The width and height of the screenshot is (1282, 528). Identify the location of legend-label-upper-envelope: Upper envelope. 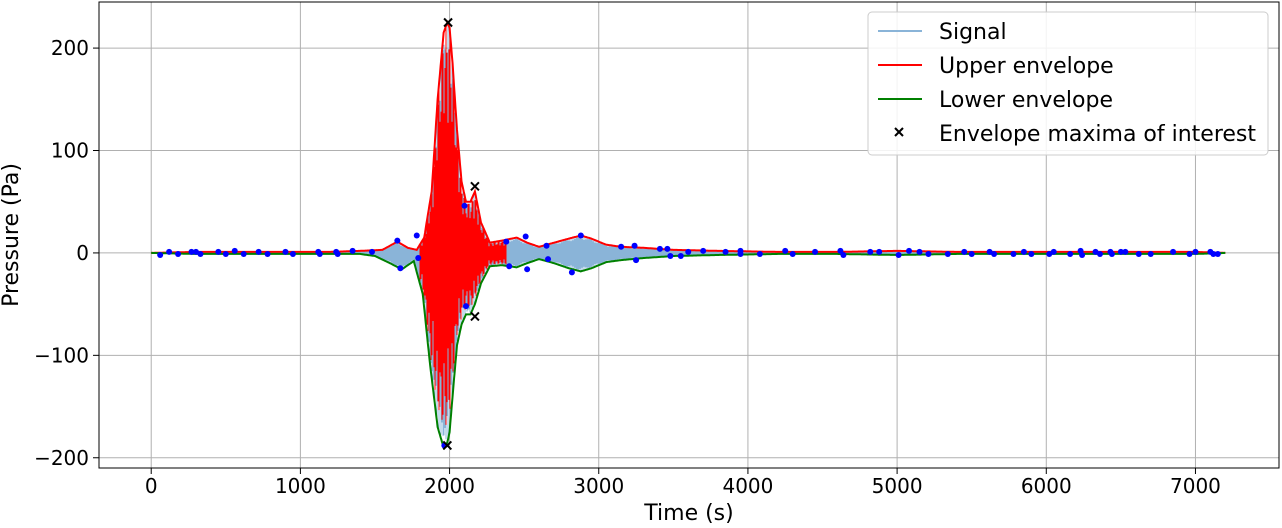
(1026, 66).